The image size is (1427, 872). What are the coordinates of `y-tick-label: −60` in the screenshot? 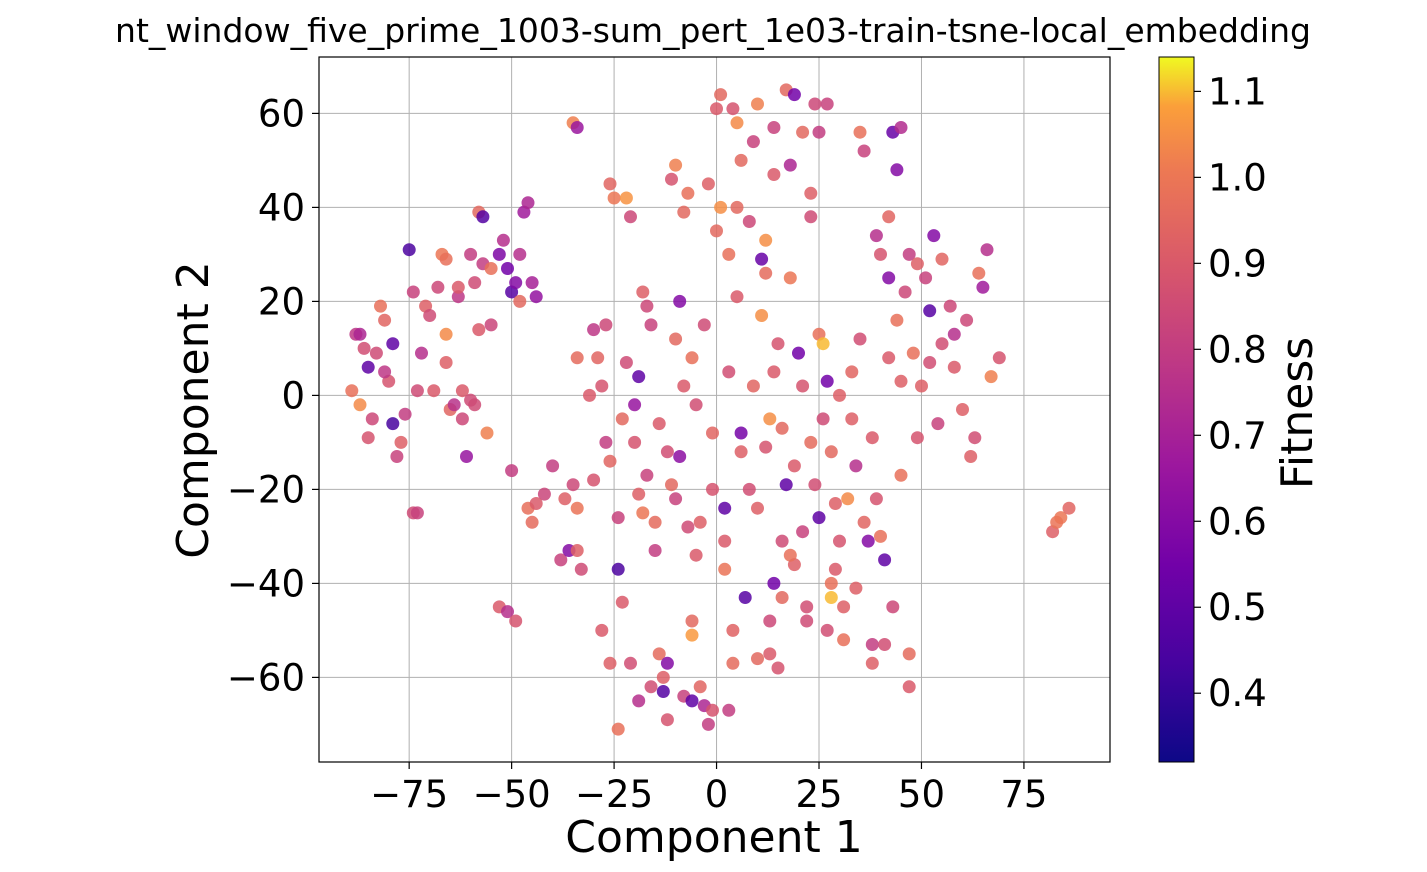 It's located at (266, 677).